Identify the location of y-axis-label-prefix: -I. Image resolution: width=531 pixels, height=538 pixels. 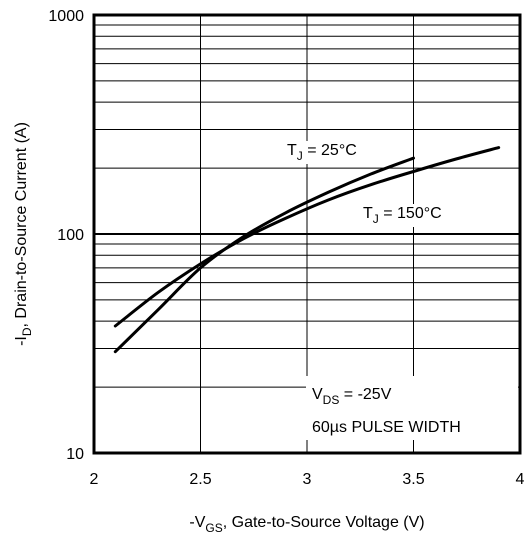
(21, 341).